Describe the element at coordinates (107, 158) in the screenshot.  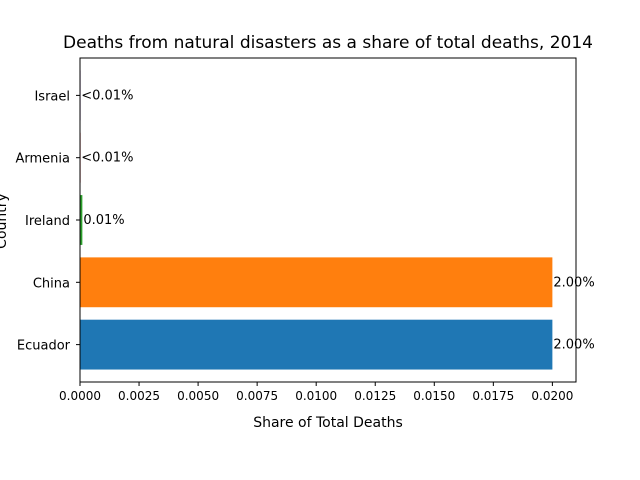
I see `data-label-armenia: <0.01%` at that location.